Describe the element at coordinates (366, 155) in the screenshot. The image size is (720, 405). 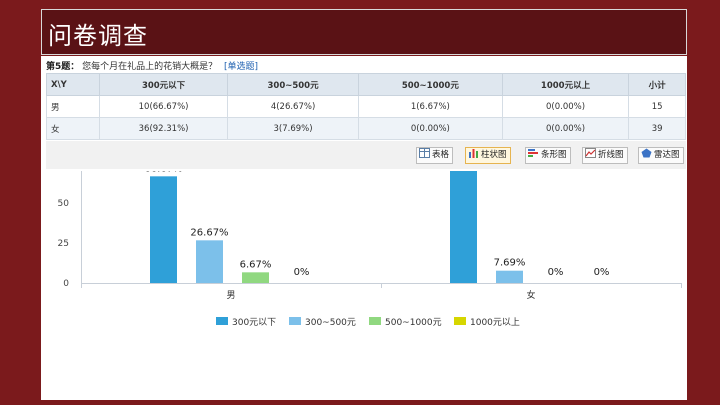
I see `toolbar-area` at that location.